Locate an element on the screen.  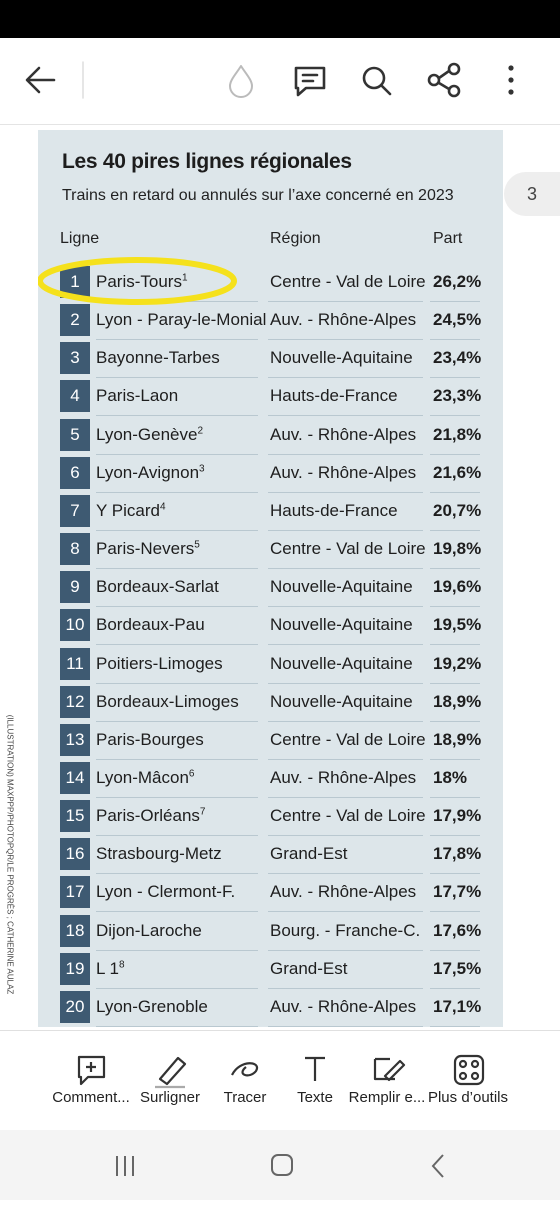
footnote-mark: 3 is located at coordinates (202, 469).